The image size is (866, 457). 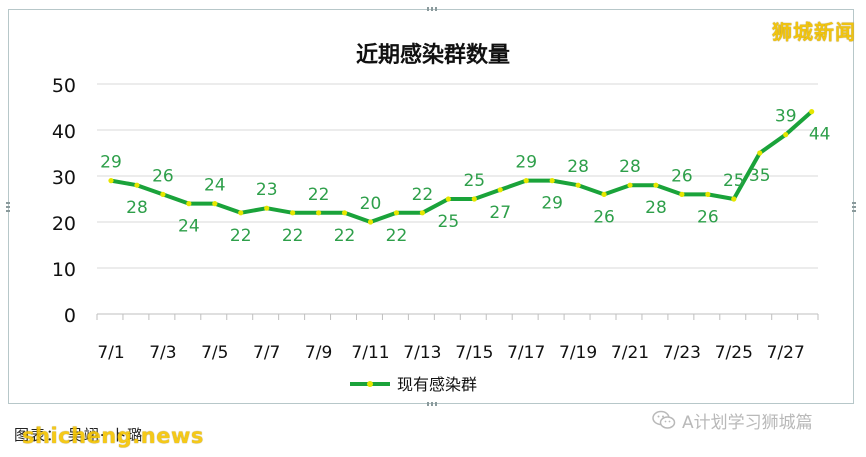 I want to click on wechat-account-name: A计划学习狮城篇, so click(x=747, y=422).